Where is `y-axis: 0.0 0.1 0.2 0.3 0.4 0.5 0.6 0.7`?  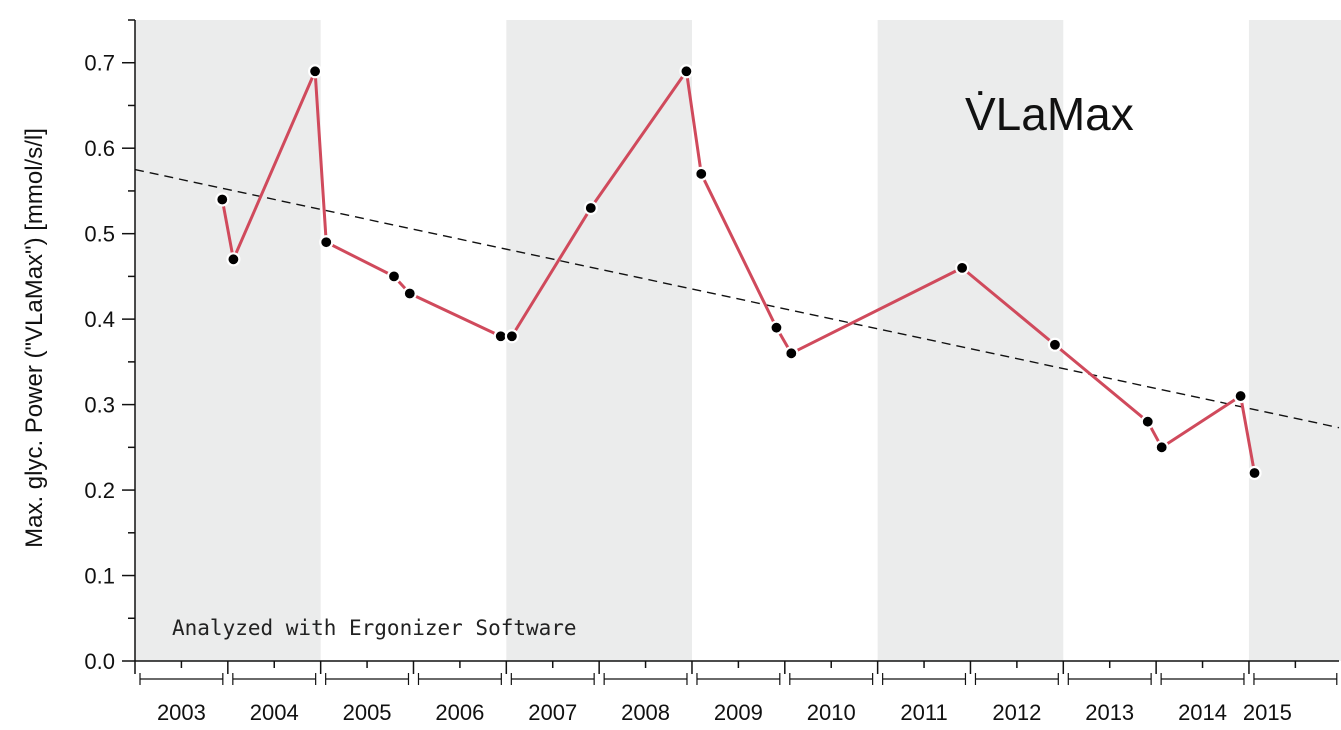 y-axis: 0.0 0.1 0.2 0.3 0.4 0.5 0.6 0.7 is located at coordinates (110, 346).